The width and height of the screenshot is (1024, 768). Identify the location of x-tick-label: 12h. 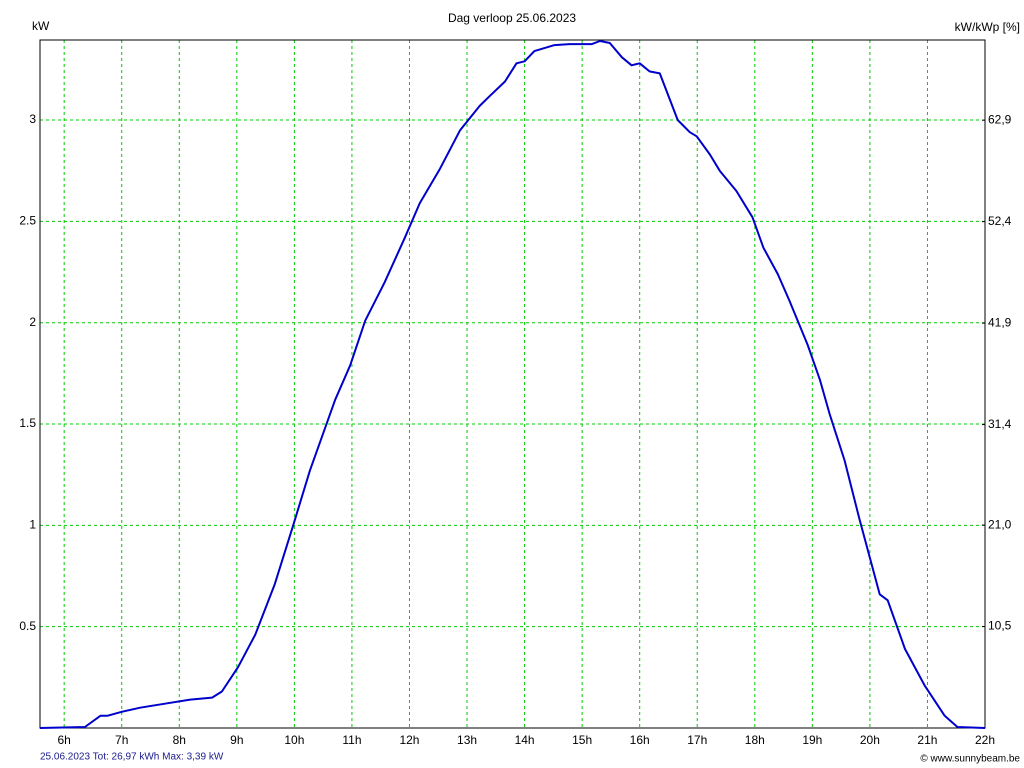
(409, 740).